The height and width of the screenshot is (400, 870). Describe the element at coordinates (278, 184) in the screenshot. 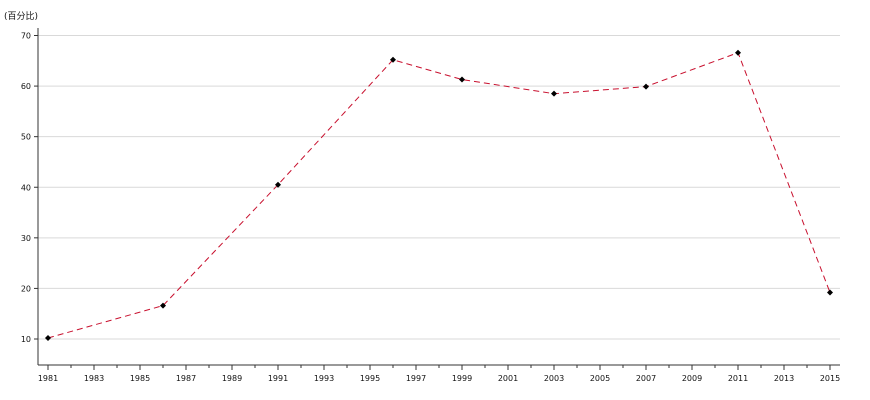

I see `data-point-1991` at that location.